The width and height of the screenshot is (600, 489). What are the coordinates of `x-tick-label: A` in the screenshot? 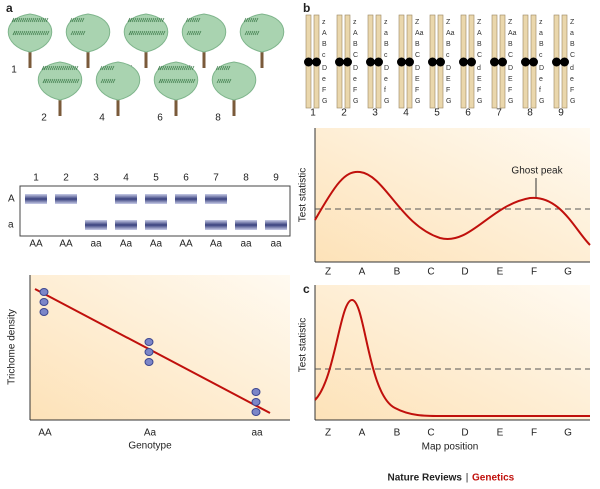 It's located at (362, 272).